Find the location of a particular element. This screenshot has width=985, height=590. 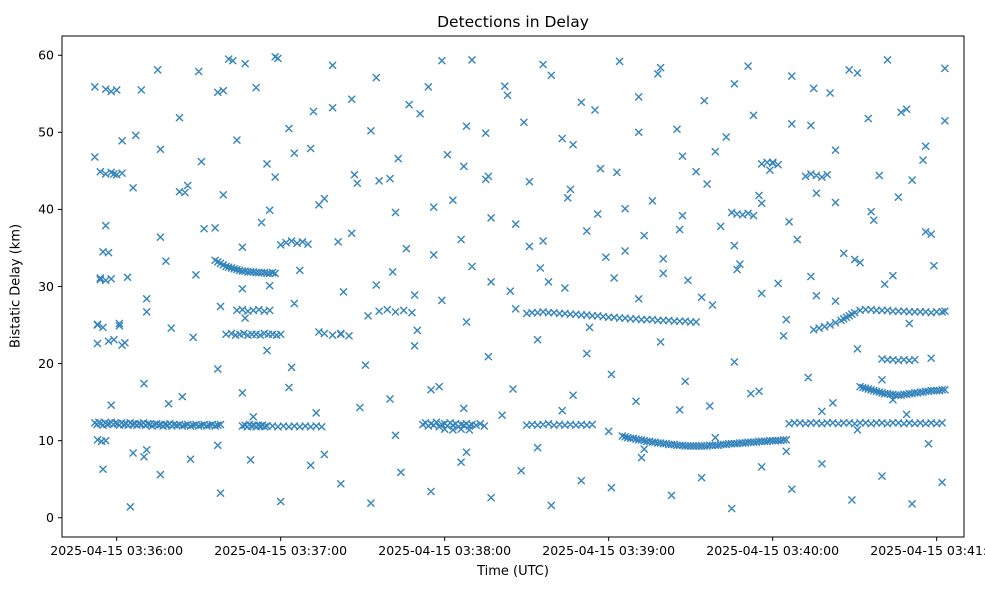

x-tick-label: 2025-04-15 03:41:00 is located at coordinates (927, 550).